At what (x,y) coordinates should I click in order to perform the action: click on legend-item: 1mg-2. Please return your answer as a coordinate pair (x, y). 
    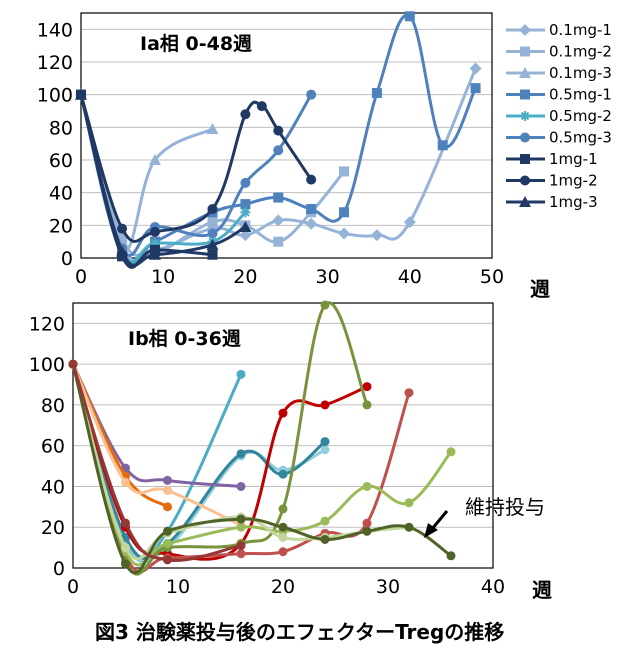
    Looking at the image, I should click on (552, 181).